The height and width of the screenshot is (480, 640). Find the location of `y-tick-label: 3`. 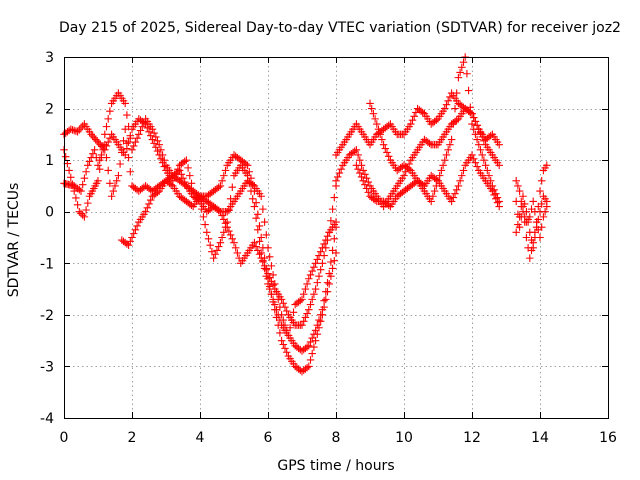

y-tick-label: 3 is located at coordinates (49, 58).